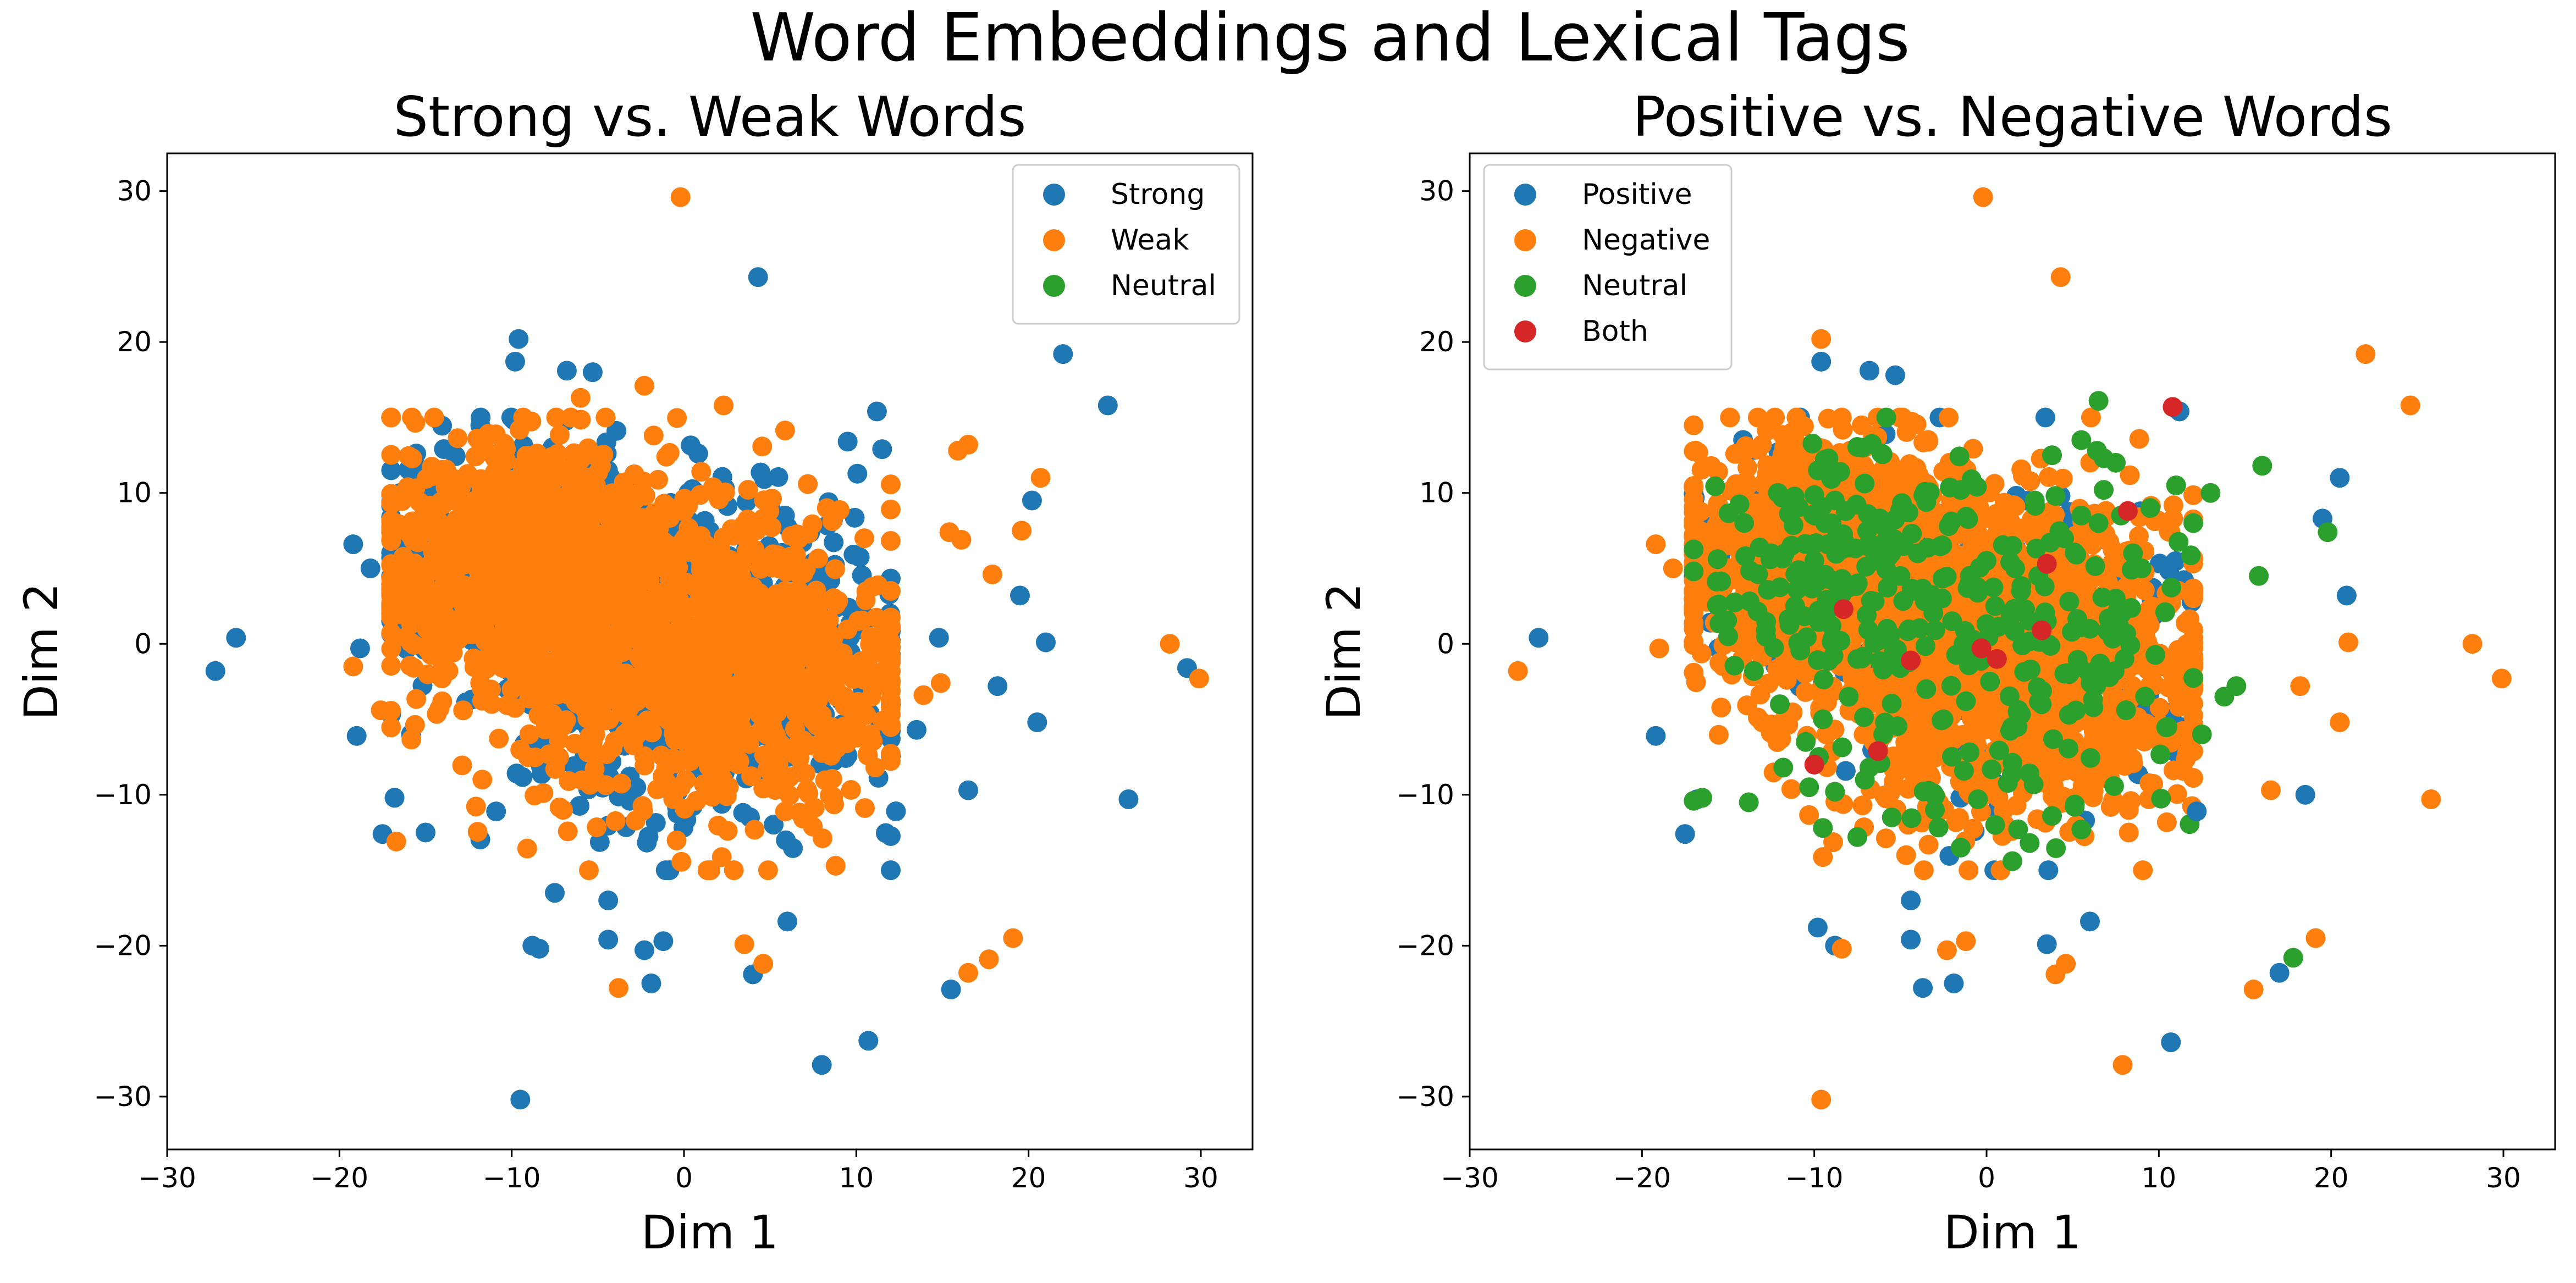  I want to click on y-tick-label: 20, so click(134, 342).